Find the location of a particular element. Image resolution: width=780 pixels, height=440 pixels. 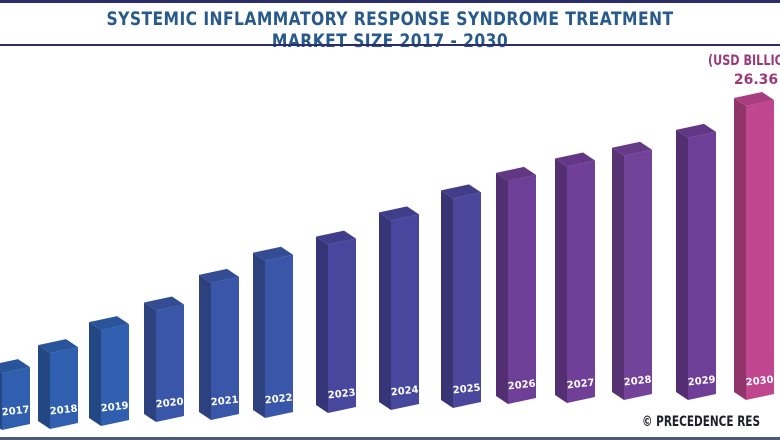

tick-label: 2020 is located at coordinates (169, 404).